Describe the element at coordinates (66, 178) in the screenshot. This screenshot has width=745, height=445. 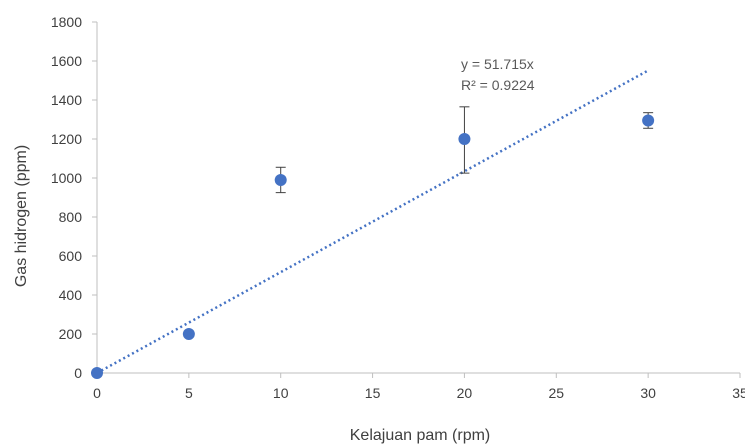
I see `y-tick-label: 1000` at that location.